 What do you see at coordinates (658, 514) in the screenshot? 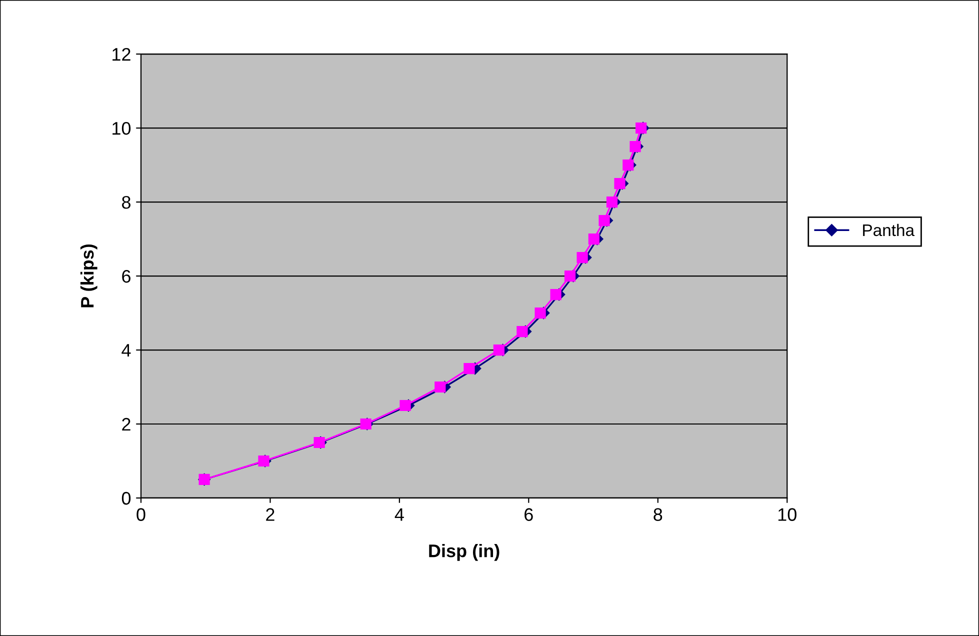
I see `x-tick-label: 8` at bounding box center [658, 514].